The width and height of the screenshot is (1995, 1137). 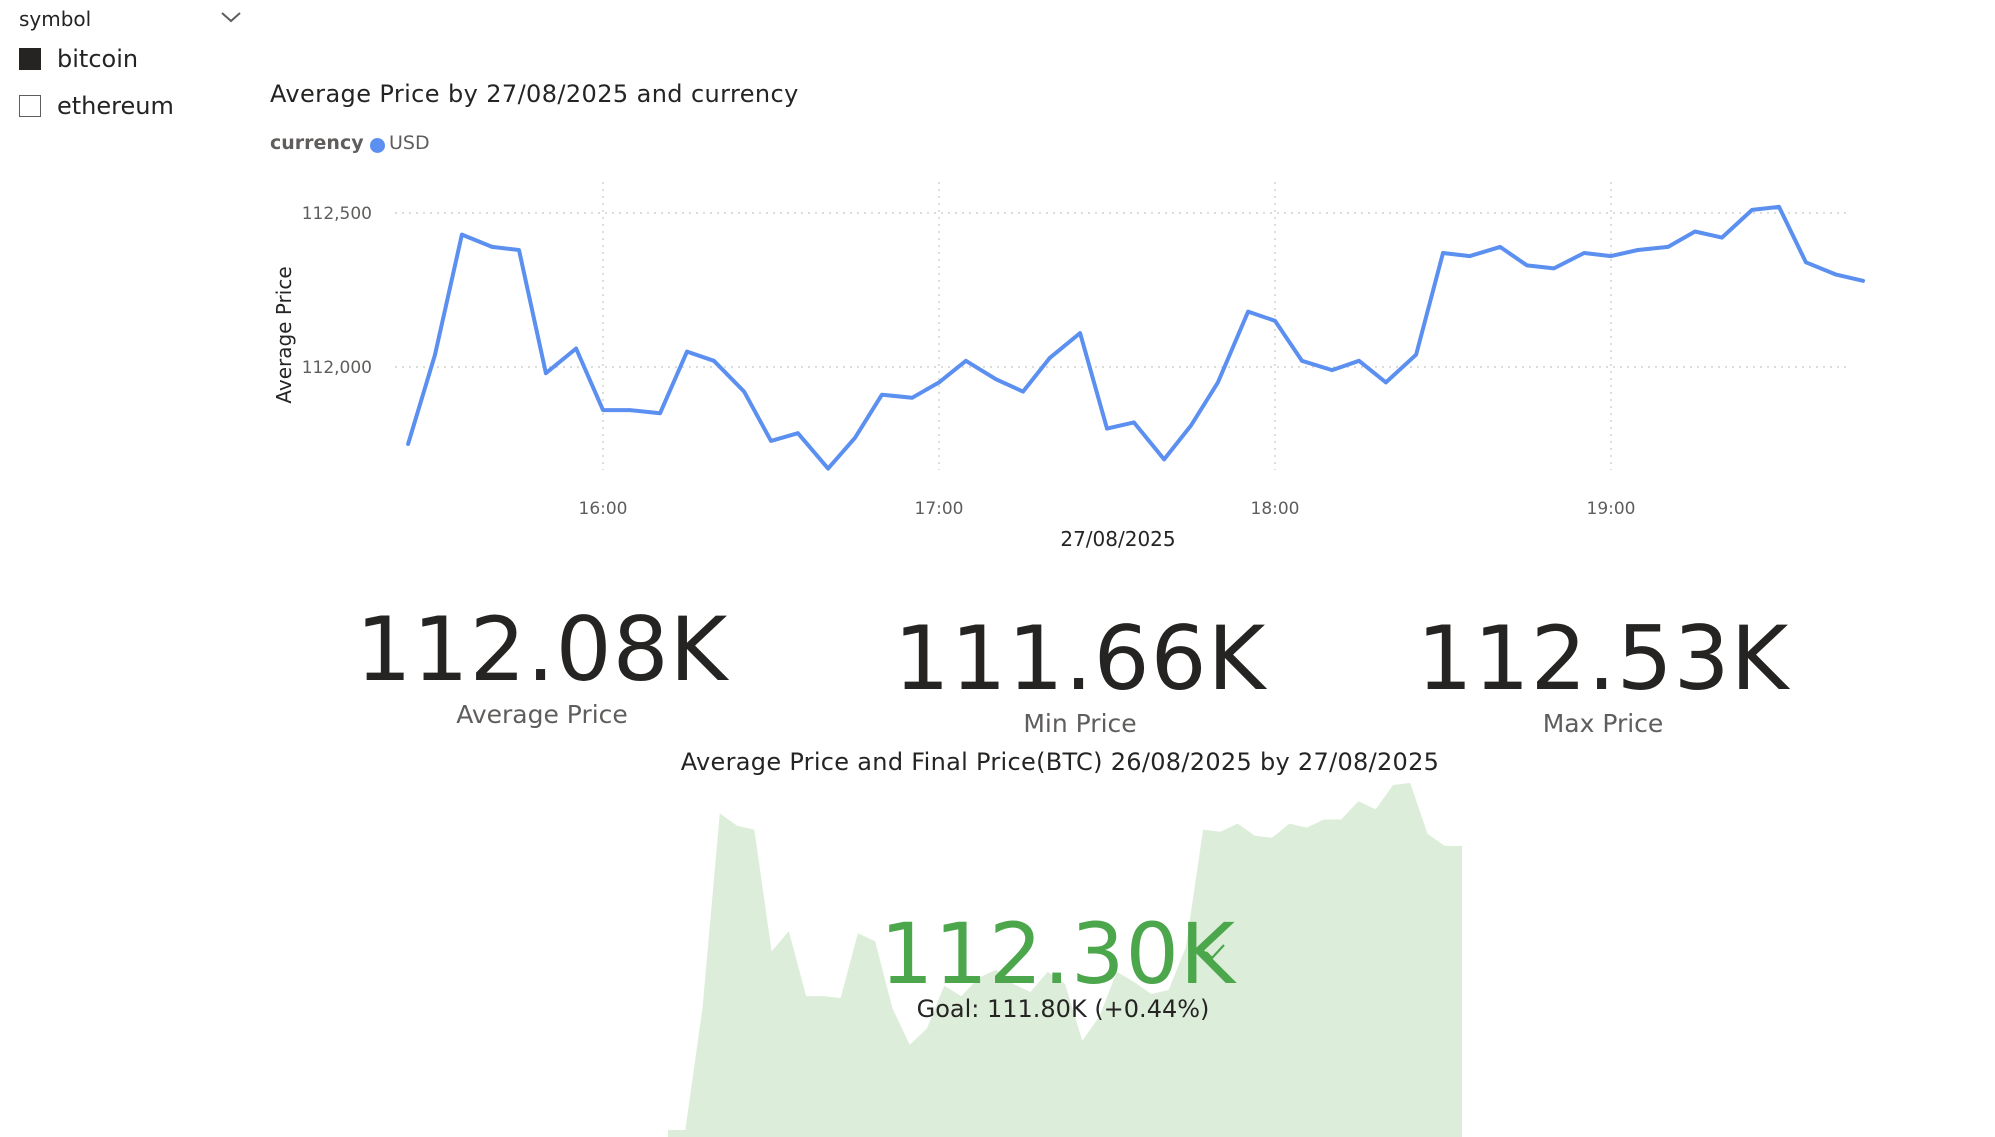 I want to click on average-price-label: Average Price, so click(x=542, y=714).